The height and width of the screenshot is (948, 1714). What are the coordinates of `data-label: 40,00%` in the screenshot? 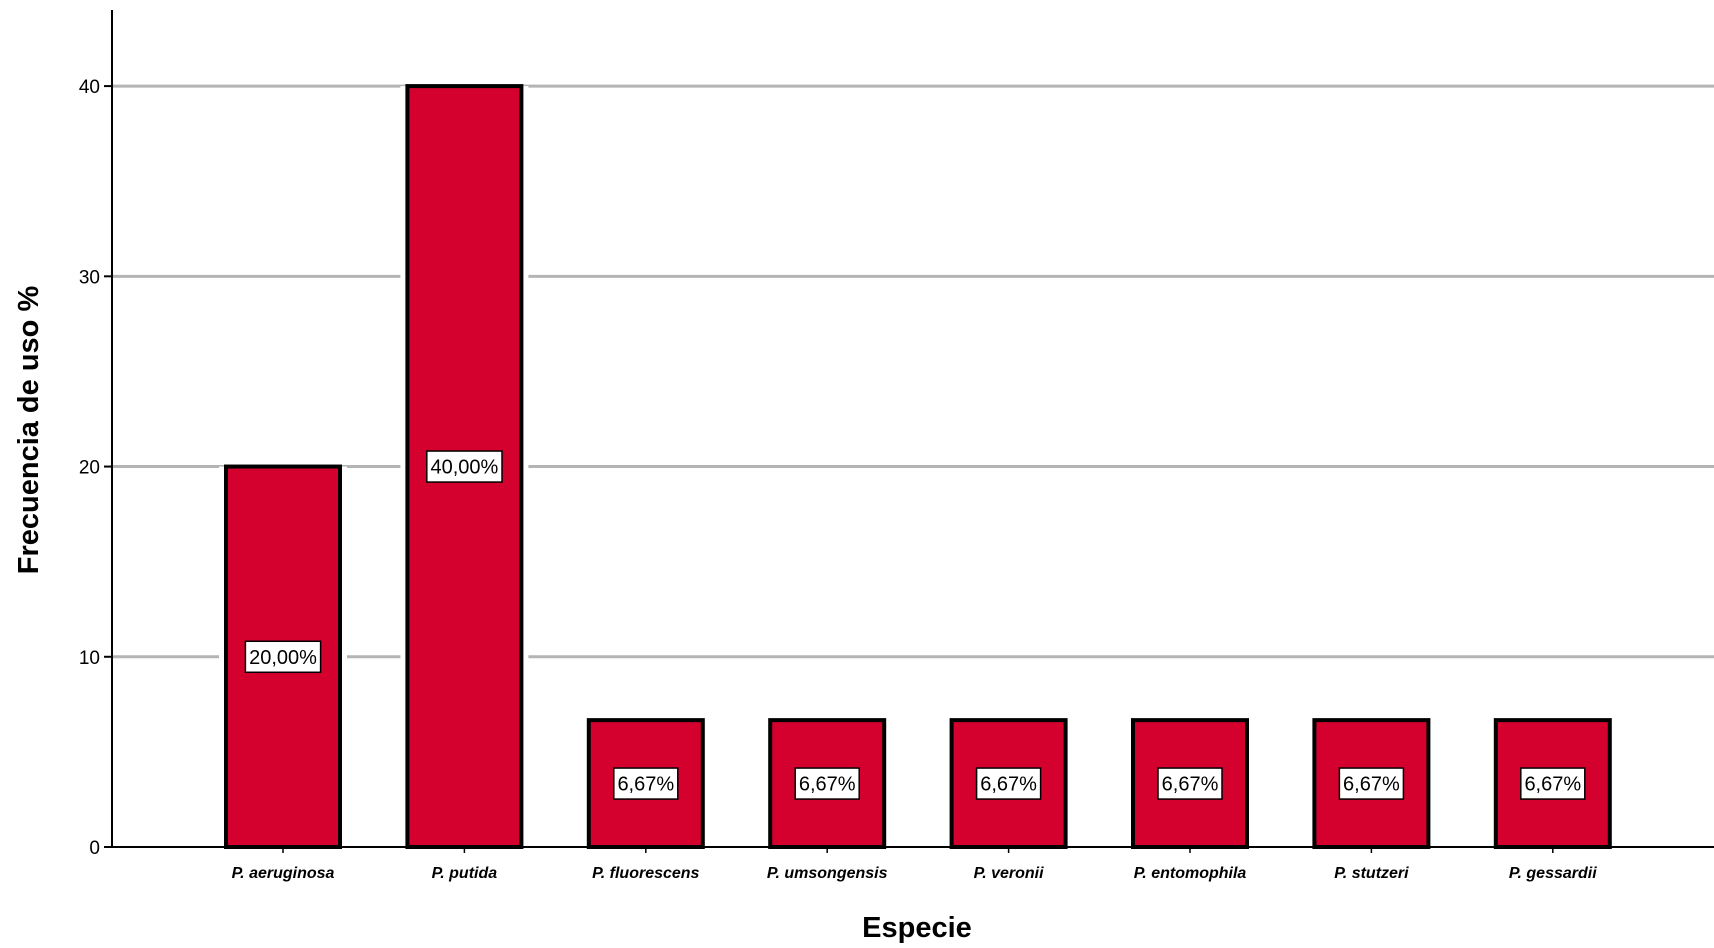 It's located at (464, 468).